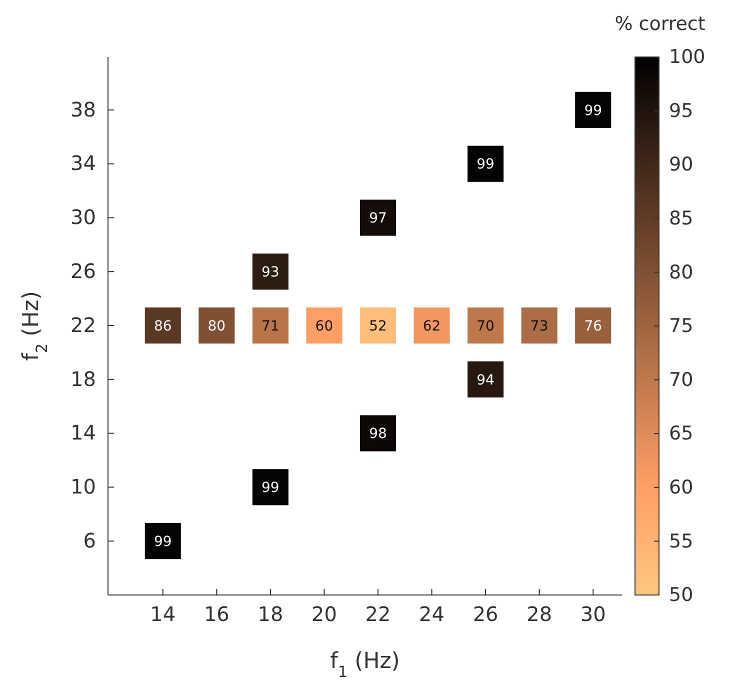 The height and width of the screenshot is (683, 752). I want to click on y-tick-label: 6, so click(89, 540).